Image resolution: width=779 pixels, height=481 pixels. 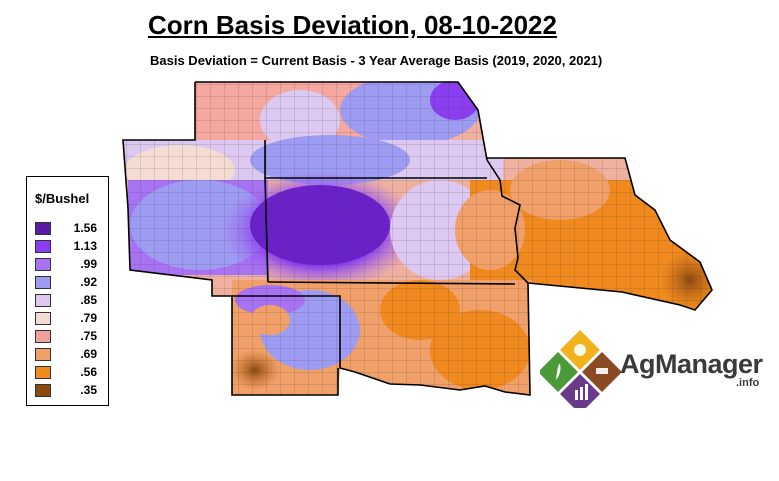 What do you see at coordinates (88, 282) in the screenshot?
I see `legend-label: .92` at bounding box center [88, 282].